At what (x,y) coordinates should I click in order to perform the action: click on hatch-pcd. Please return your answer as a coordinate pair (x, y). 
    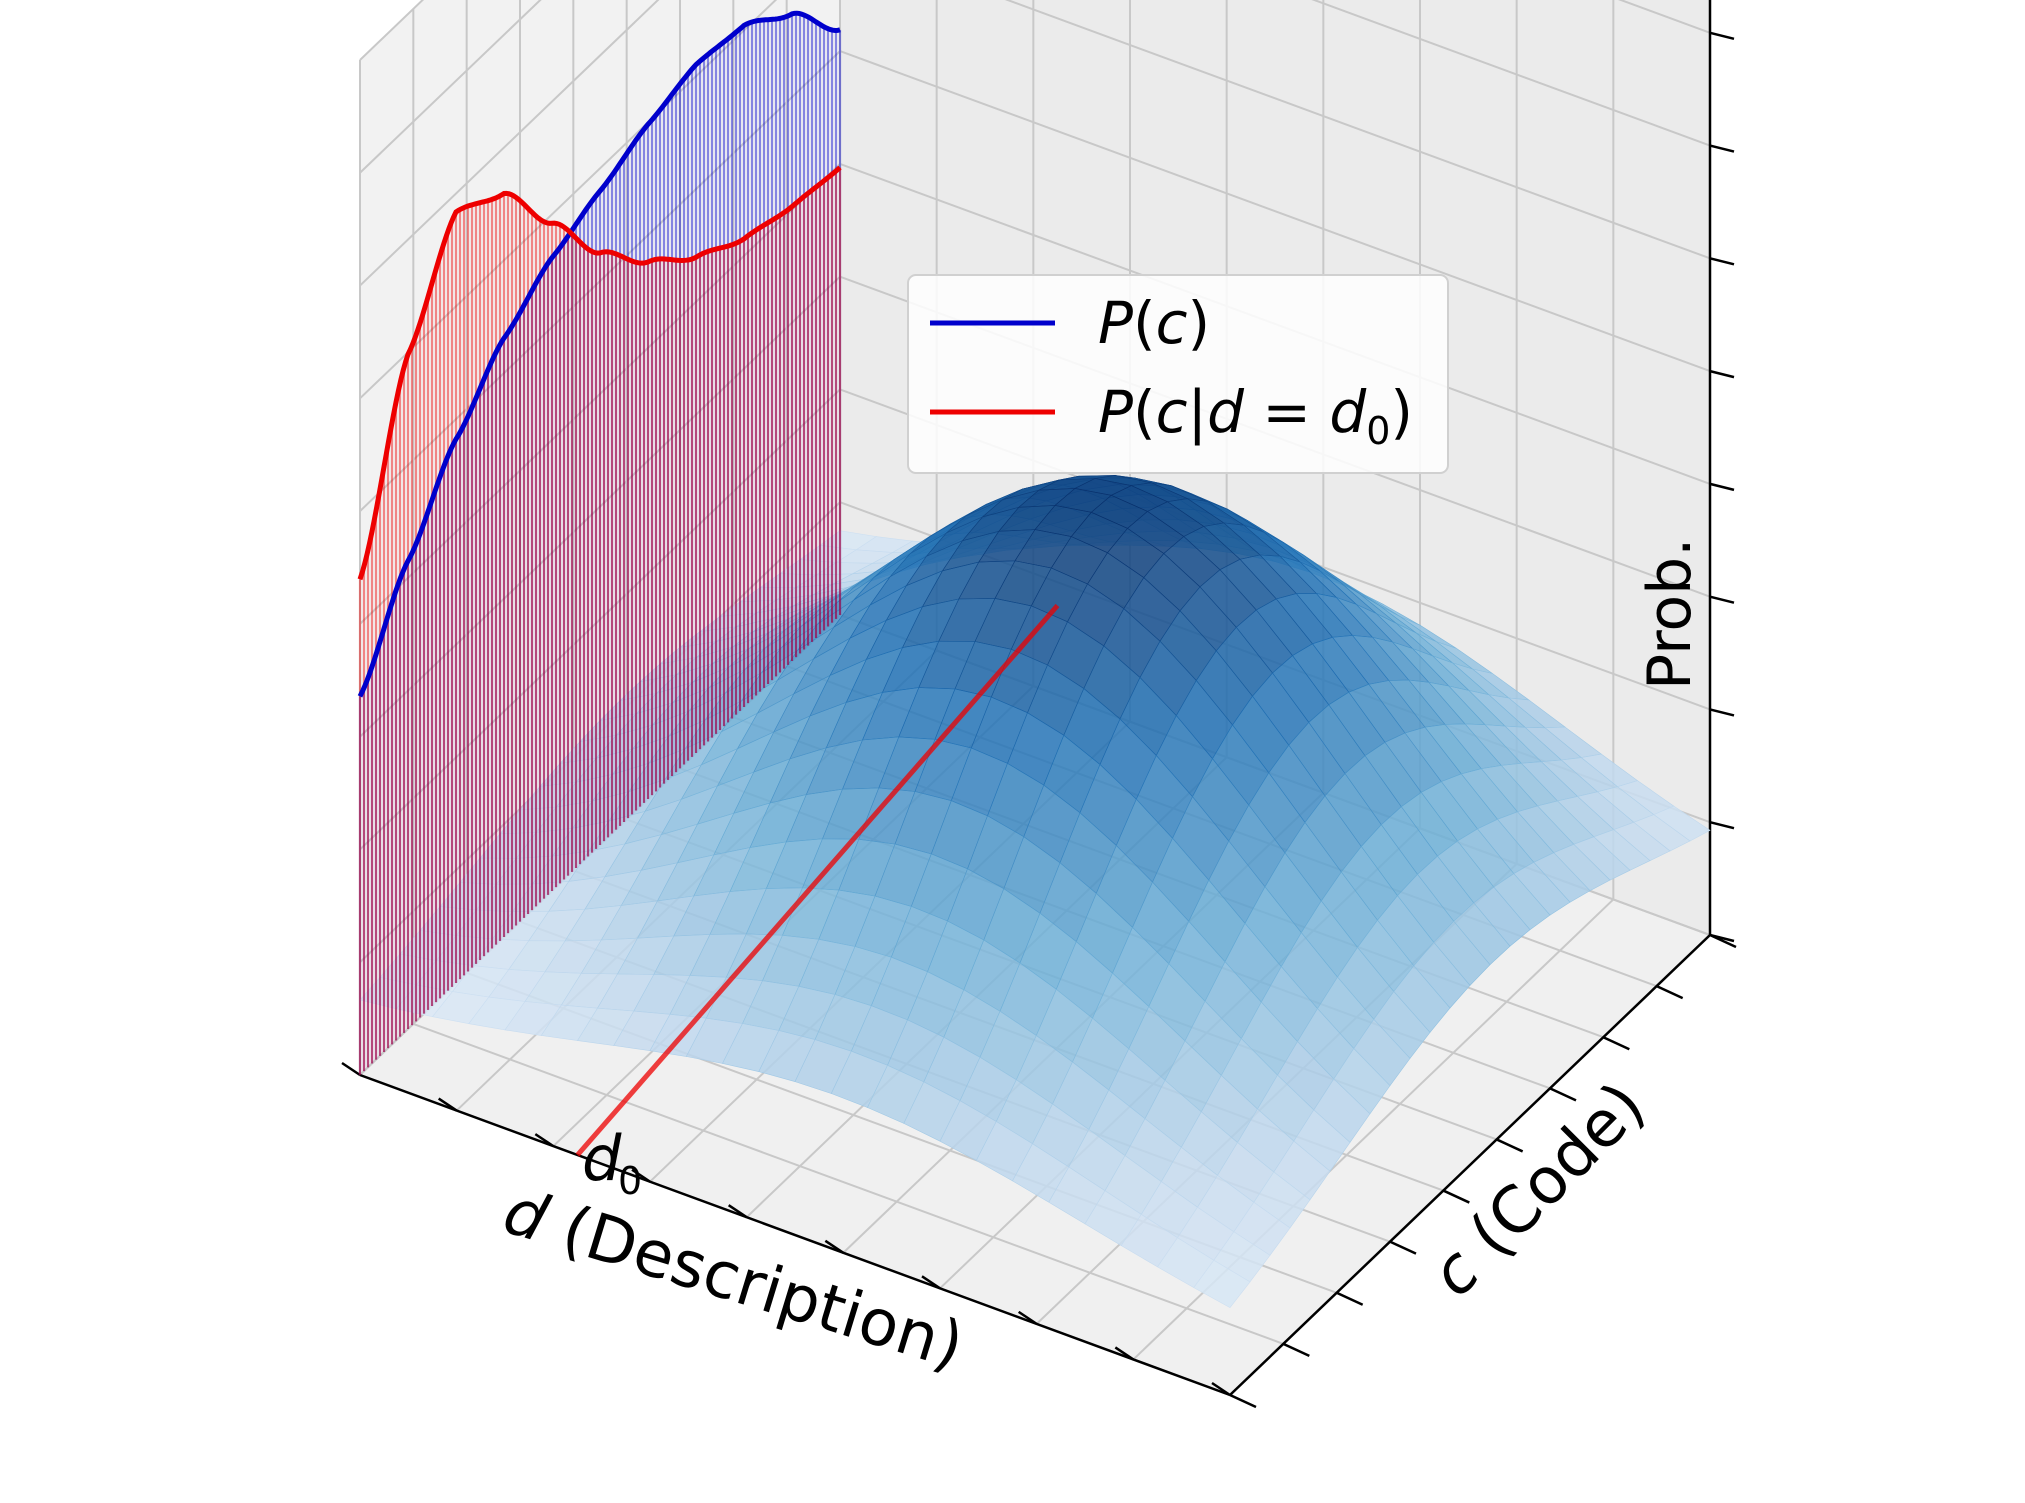
    Looking at the image, I should click on (600, 621).